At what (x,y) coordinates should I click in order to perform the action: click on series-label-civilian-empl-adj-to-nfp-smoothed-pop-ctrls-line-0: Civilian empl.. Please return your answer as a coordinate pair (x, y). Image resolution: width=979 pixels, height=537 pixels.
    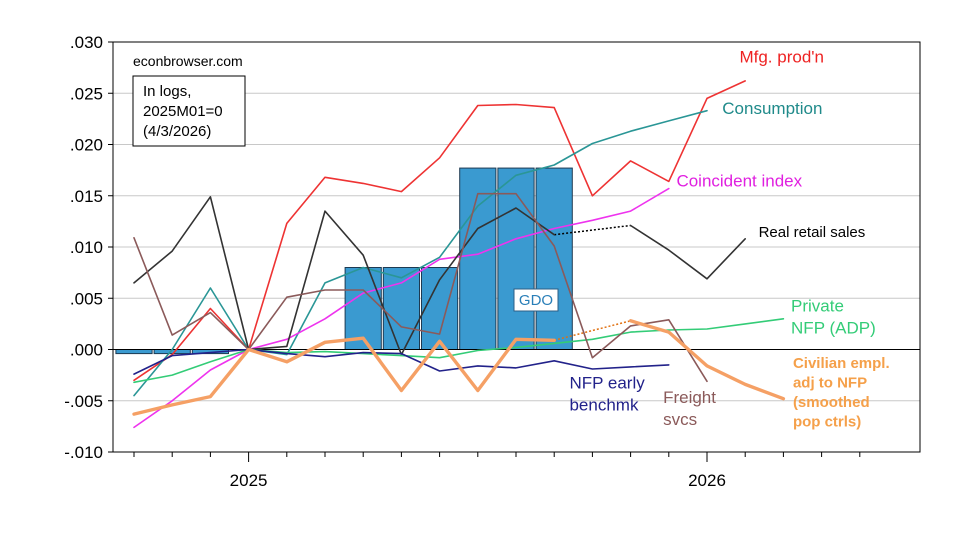
    Looking at the image, I should click on (841, 363).